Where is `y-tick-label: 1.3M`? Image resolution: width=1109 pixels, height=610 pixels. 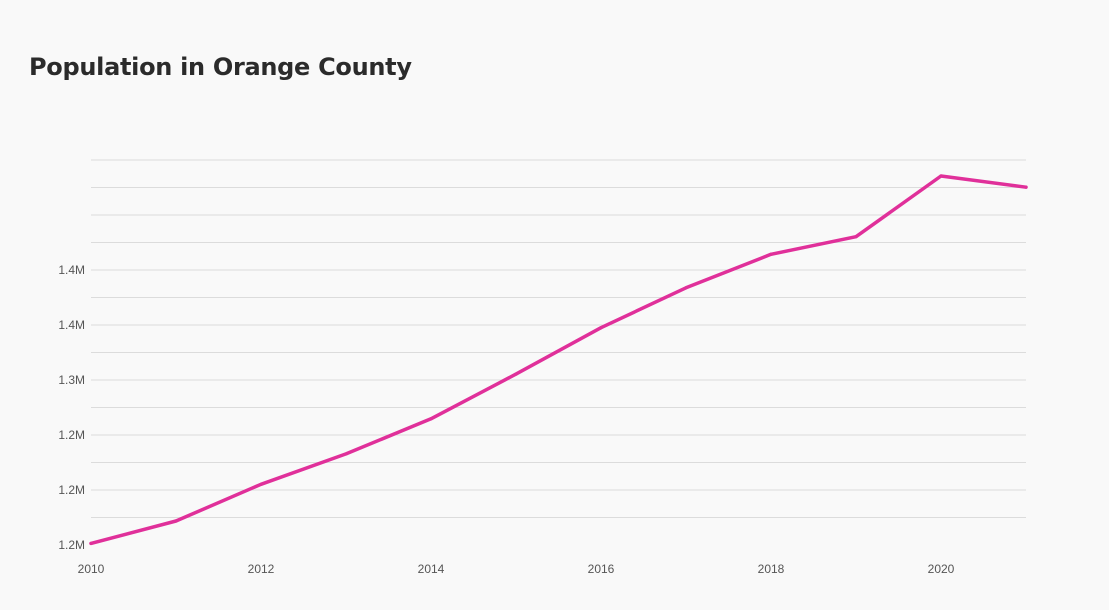
y-tick-label: 1.3M is located at coordinates (71, 380).